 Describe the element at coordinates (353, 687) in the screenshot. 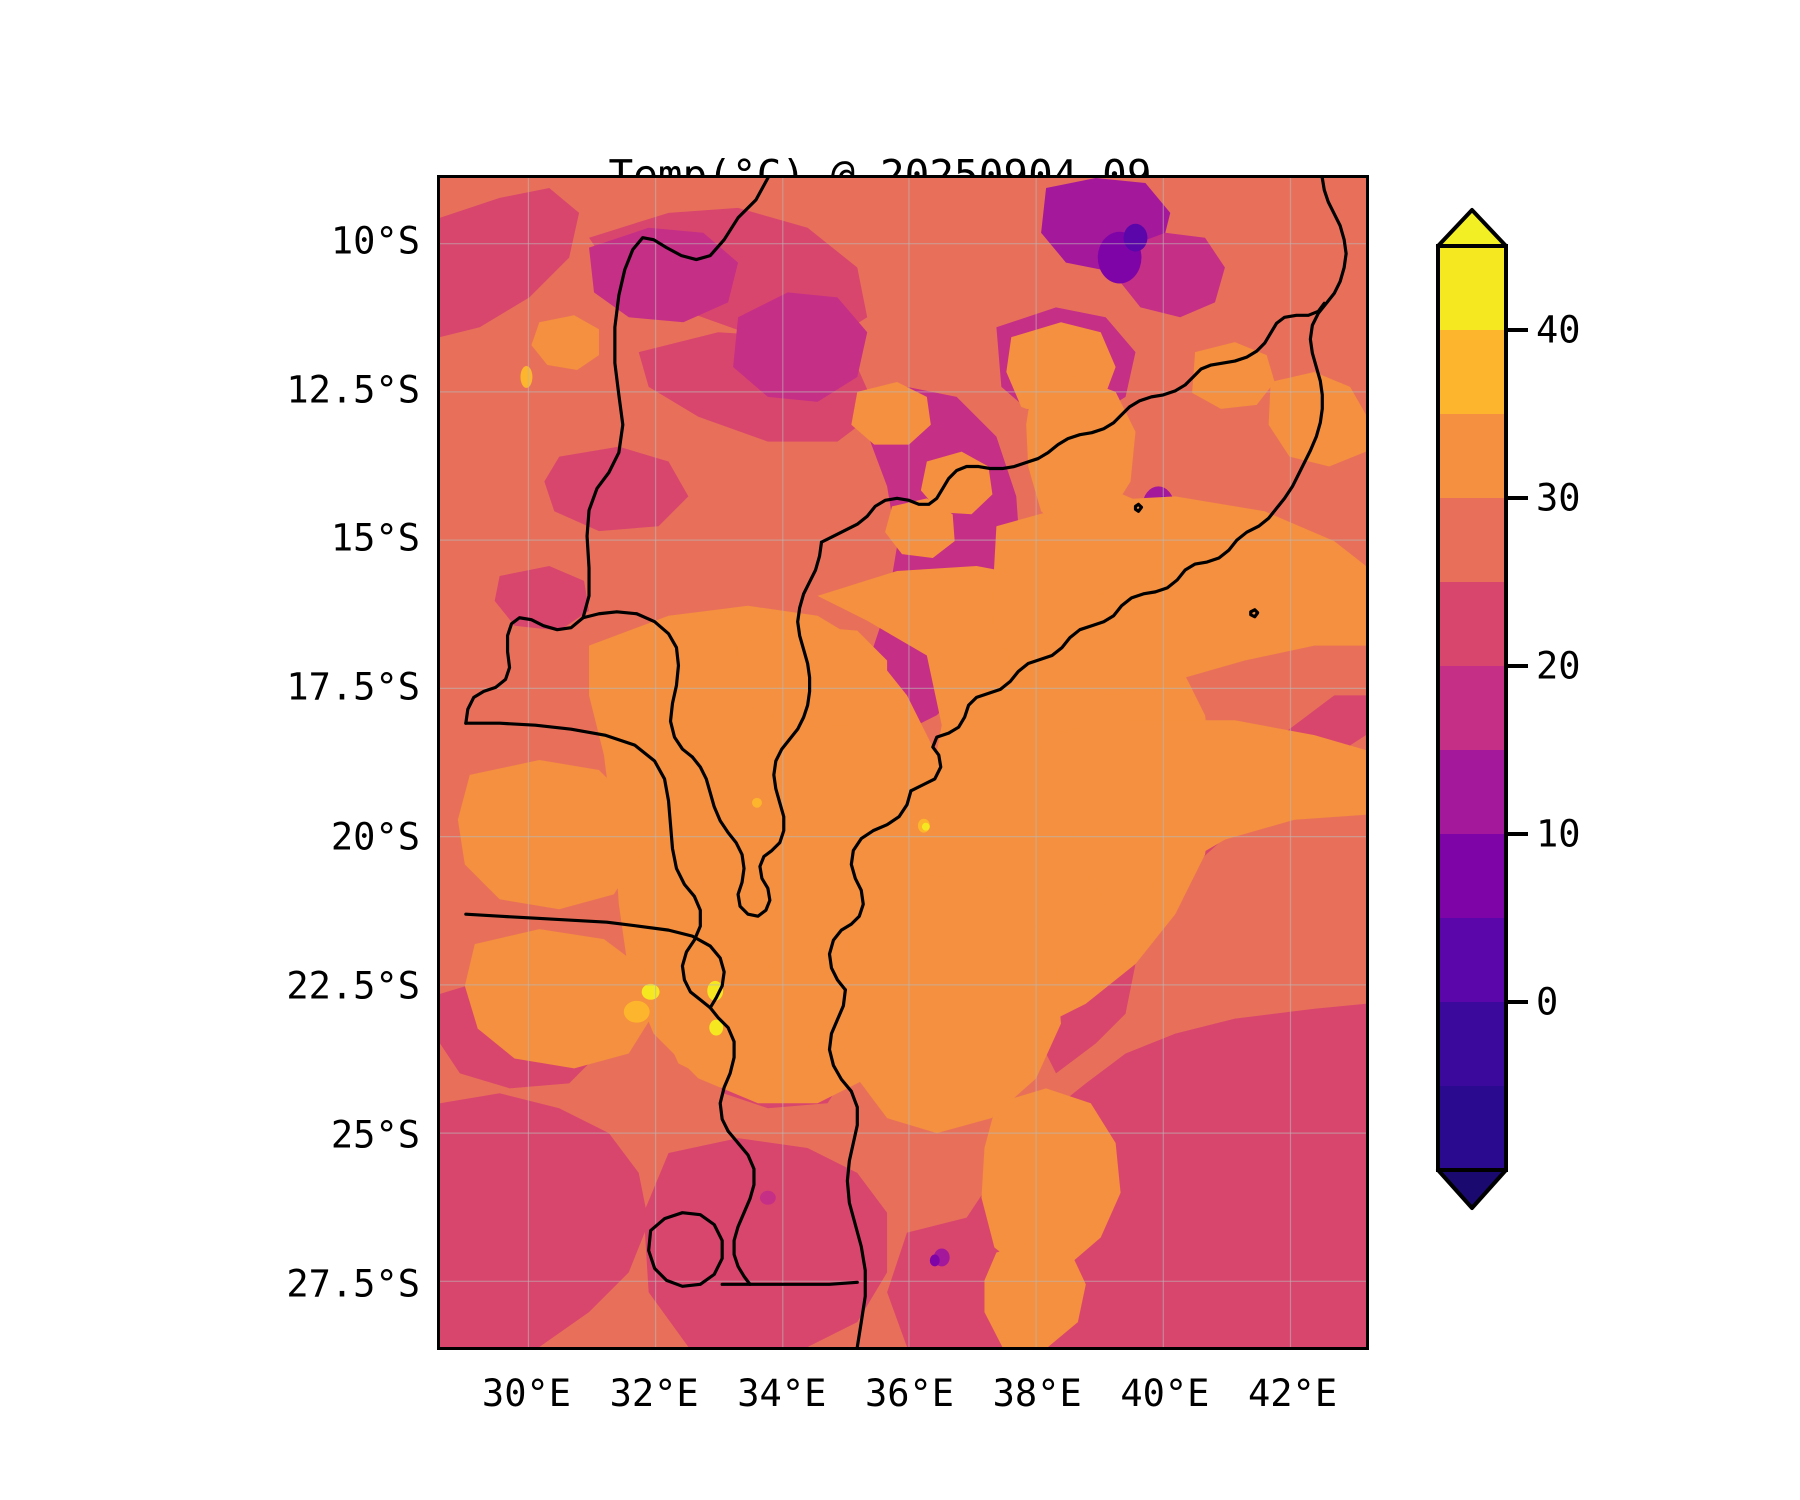

I see `ytick-label: 17.5°S` at that location.